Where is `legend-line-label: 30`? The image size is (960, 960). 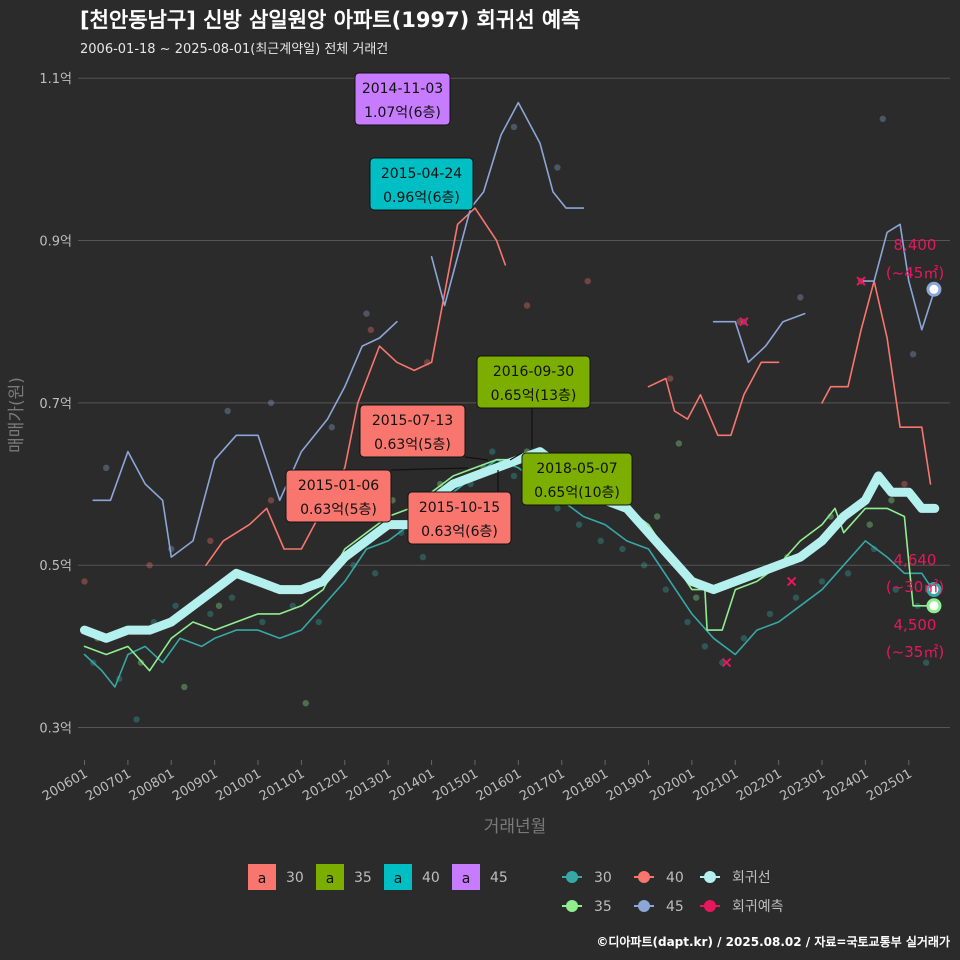 legend-line-label: 30 is located at coordinates (603, 878).